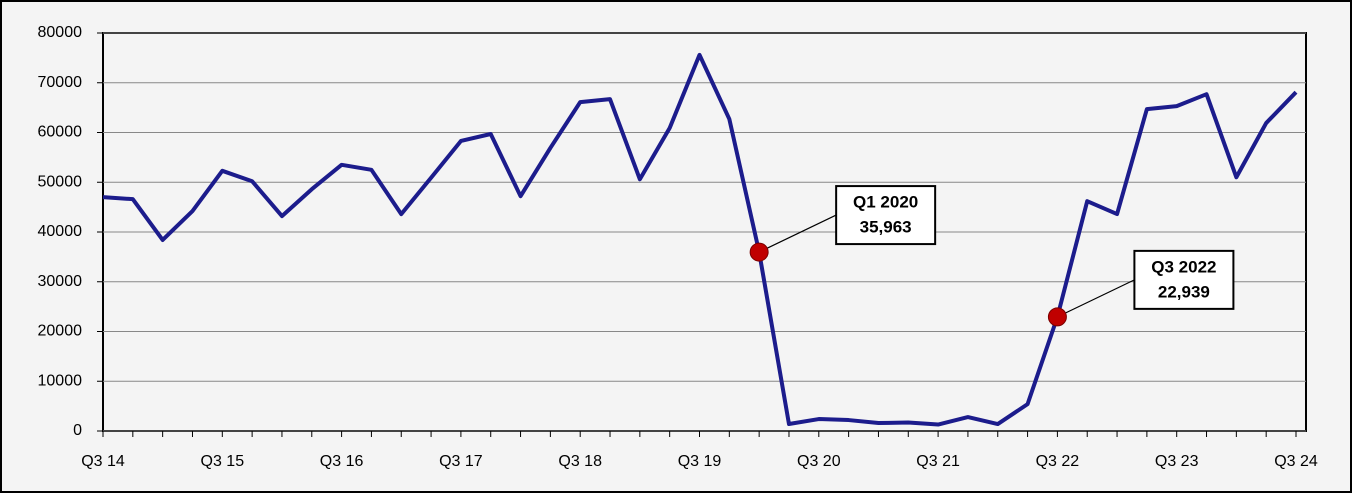  Describe the element at coordinates (60, 281) in the screenshot. I see `y-tick-label: 30000` at that location.